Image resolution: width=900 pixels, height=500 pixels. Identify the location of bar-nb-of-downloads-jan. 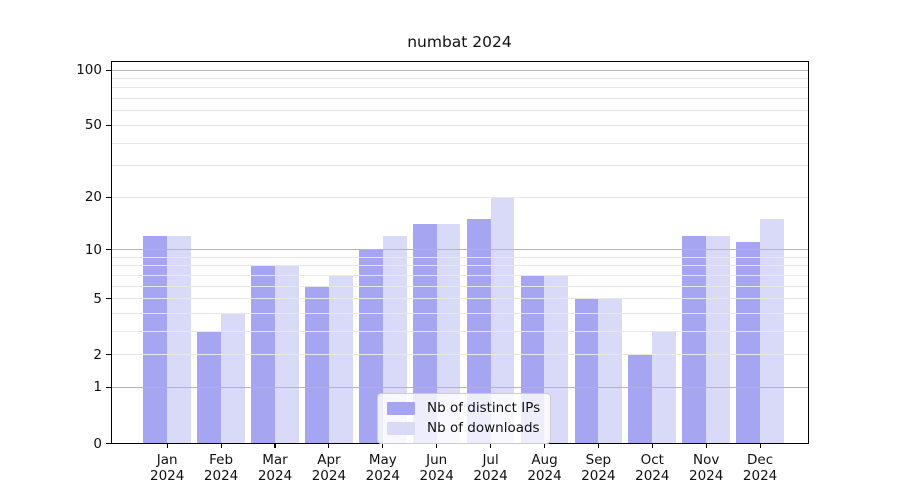
(179, 339).